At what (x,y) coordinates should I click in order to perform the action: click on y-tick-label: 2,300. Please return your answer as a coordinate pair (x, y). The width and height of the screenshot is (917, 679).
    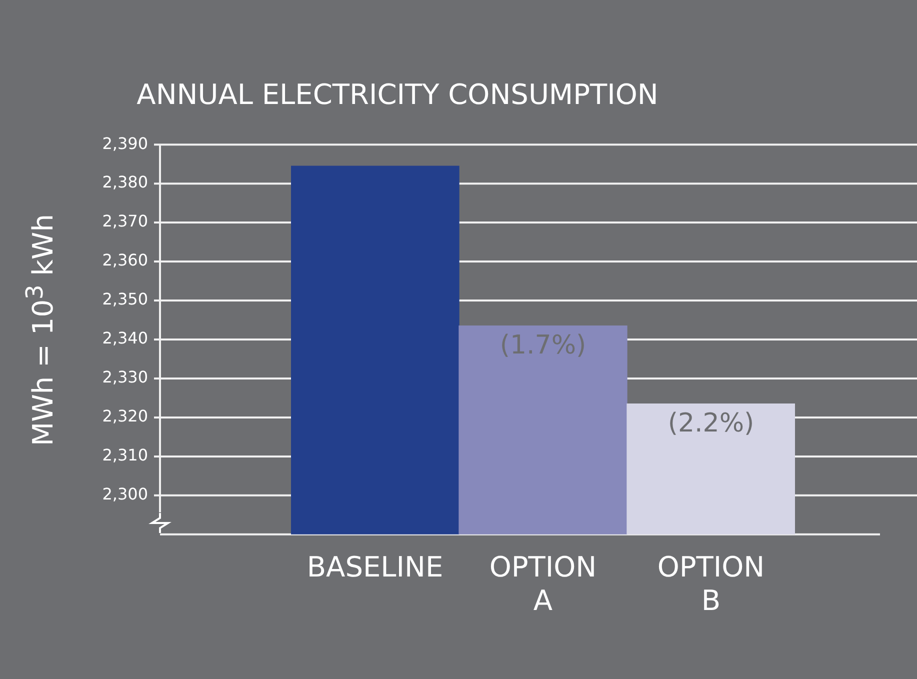
    Looking at the image, I should click on (125, 494).